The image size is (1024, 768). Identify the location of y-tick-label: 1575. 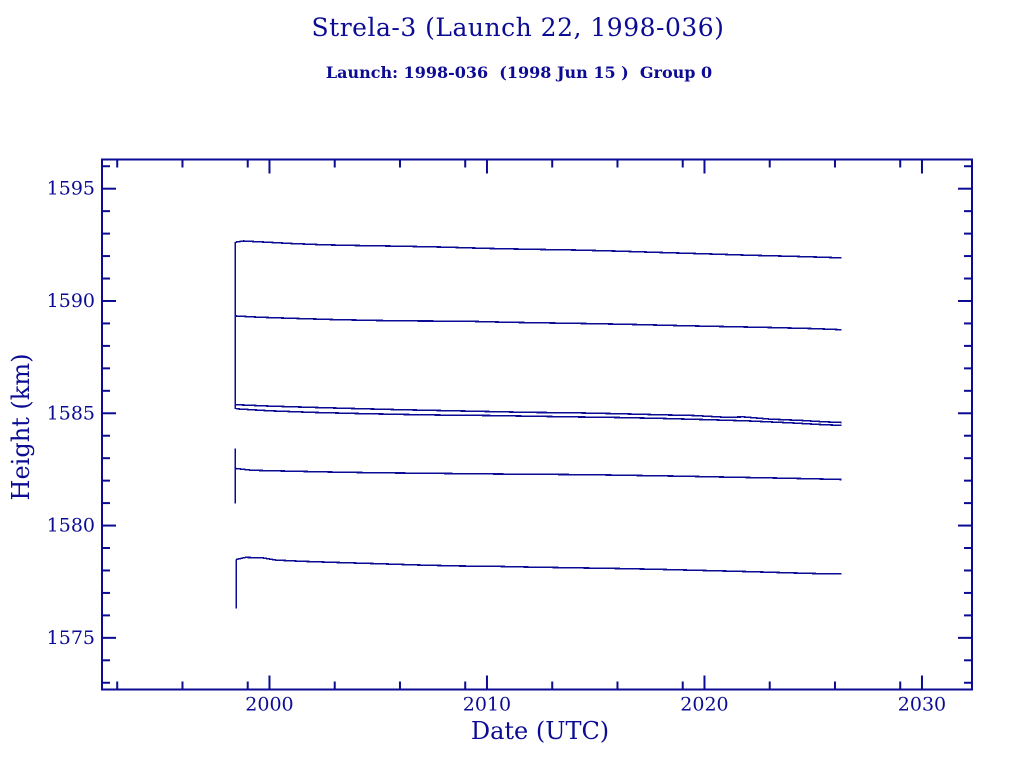
(71, 638).